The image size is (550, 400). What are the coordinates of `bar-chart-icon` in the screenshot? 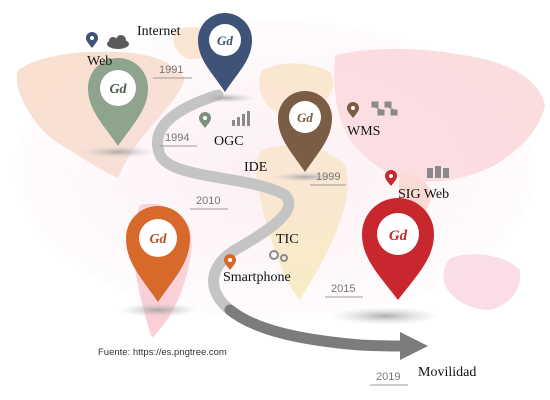 It's located at (241, 118).